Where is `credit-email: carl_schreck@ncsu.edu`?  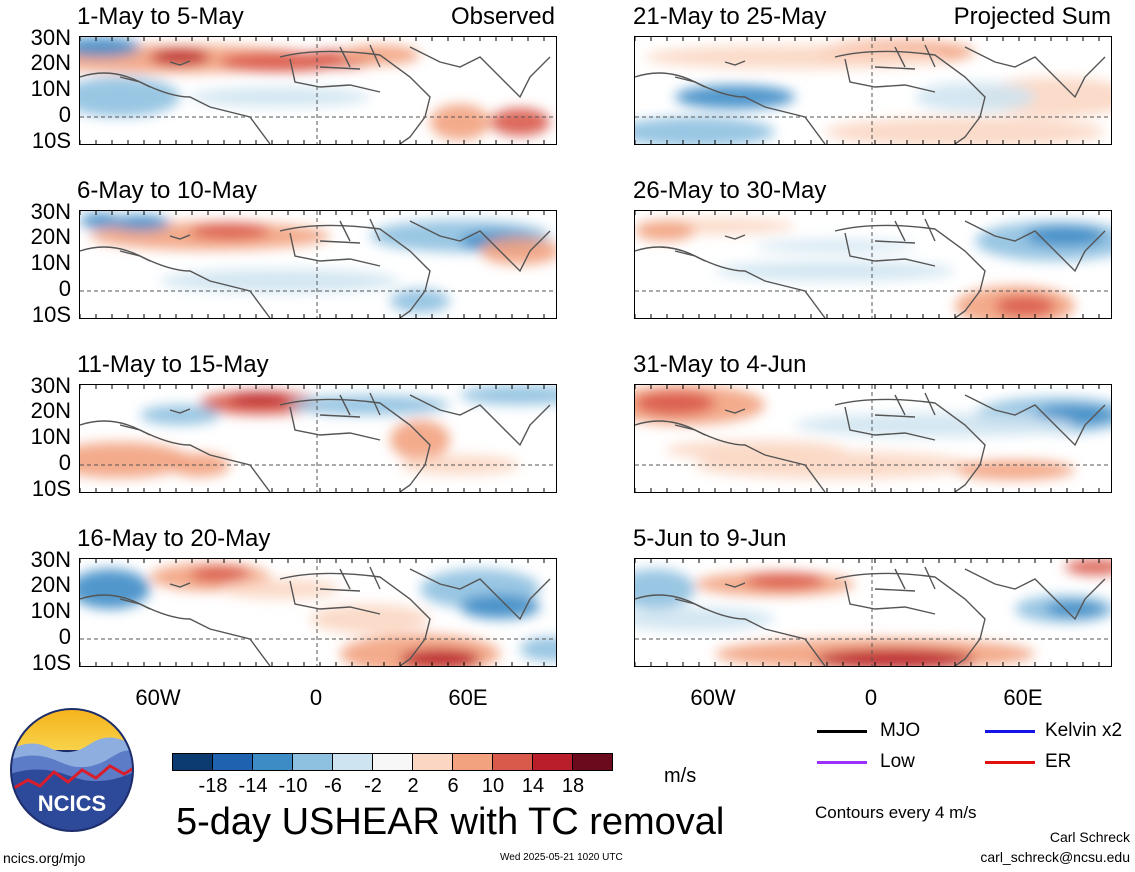
credit-email: carl_schreck@ncsu.edu is located at coordinates (1055, 857).